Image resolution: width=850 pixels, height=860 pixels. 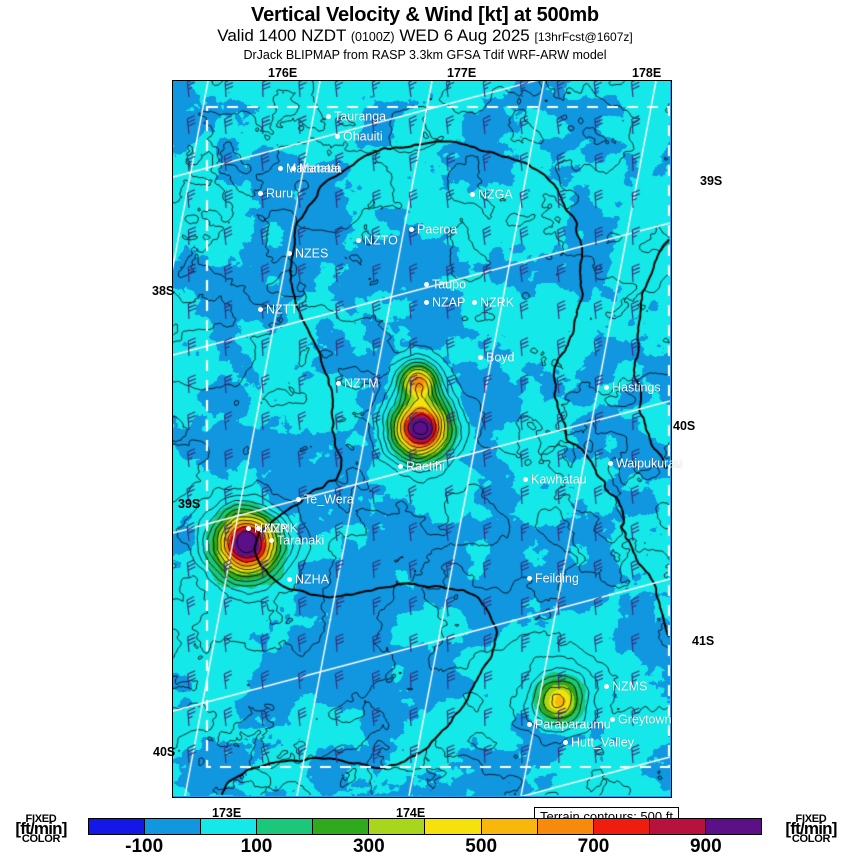 What do you see at coordinates (630, 686) in the screenshot?
I see `place-name: NZMS` at bounding box center [630, 686].